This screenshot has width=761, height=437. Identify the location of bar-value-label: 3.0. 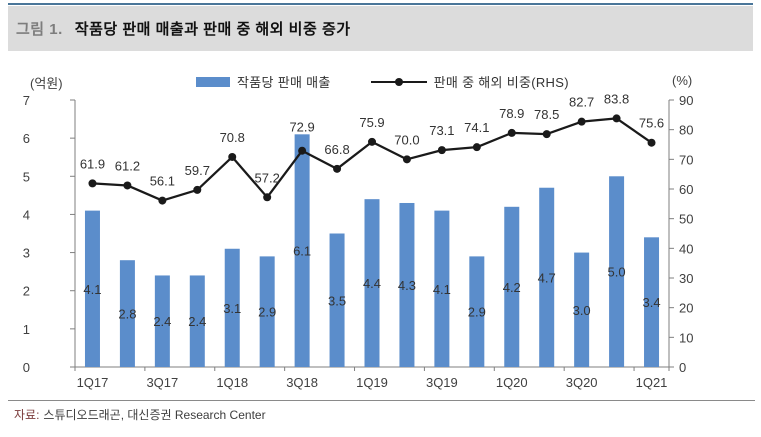
(582, 310).